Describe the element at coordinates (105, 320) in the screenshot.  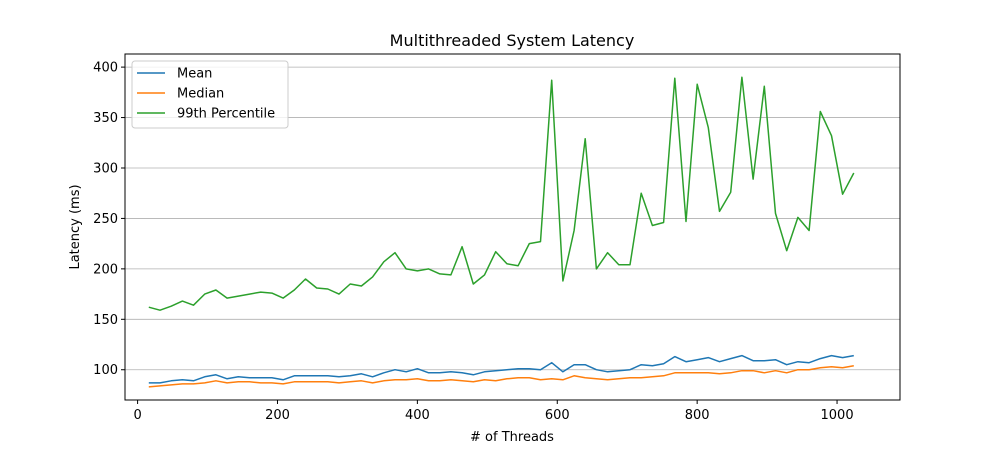
I see `y-tick-label: 150` at that location.